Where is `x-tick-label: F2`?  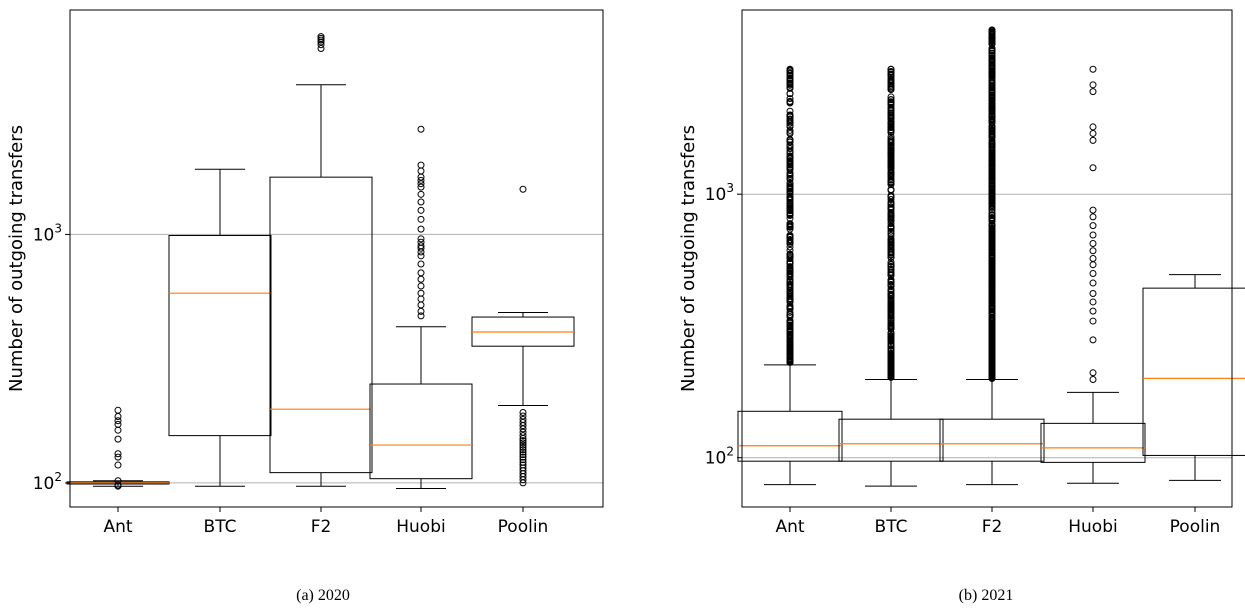 x-tick-label: F2 is located at coordinates (992, 527).